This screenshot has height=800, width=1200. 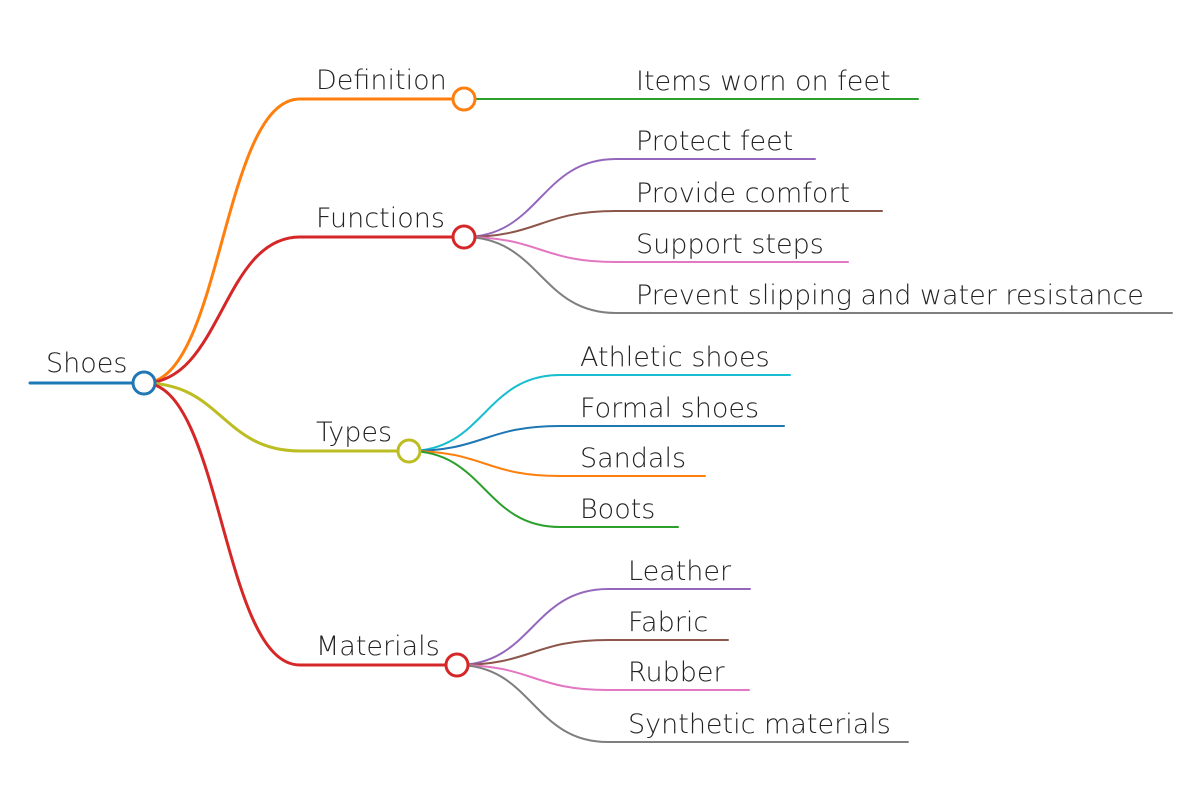 What do you see at coordinates (669, 408) in the screenshot?
I see `leaf-label-formal-shoes: Formal shoes` at bounding box center [669, 408].